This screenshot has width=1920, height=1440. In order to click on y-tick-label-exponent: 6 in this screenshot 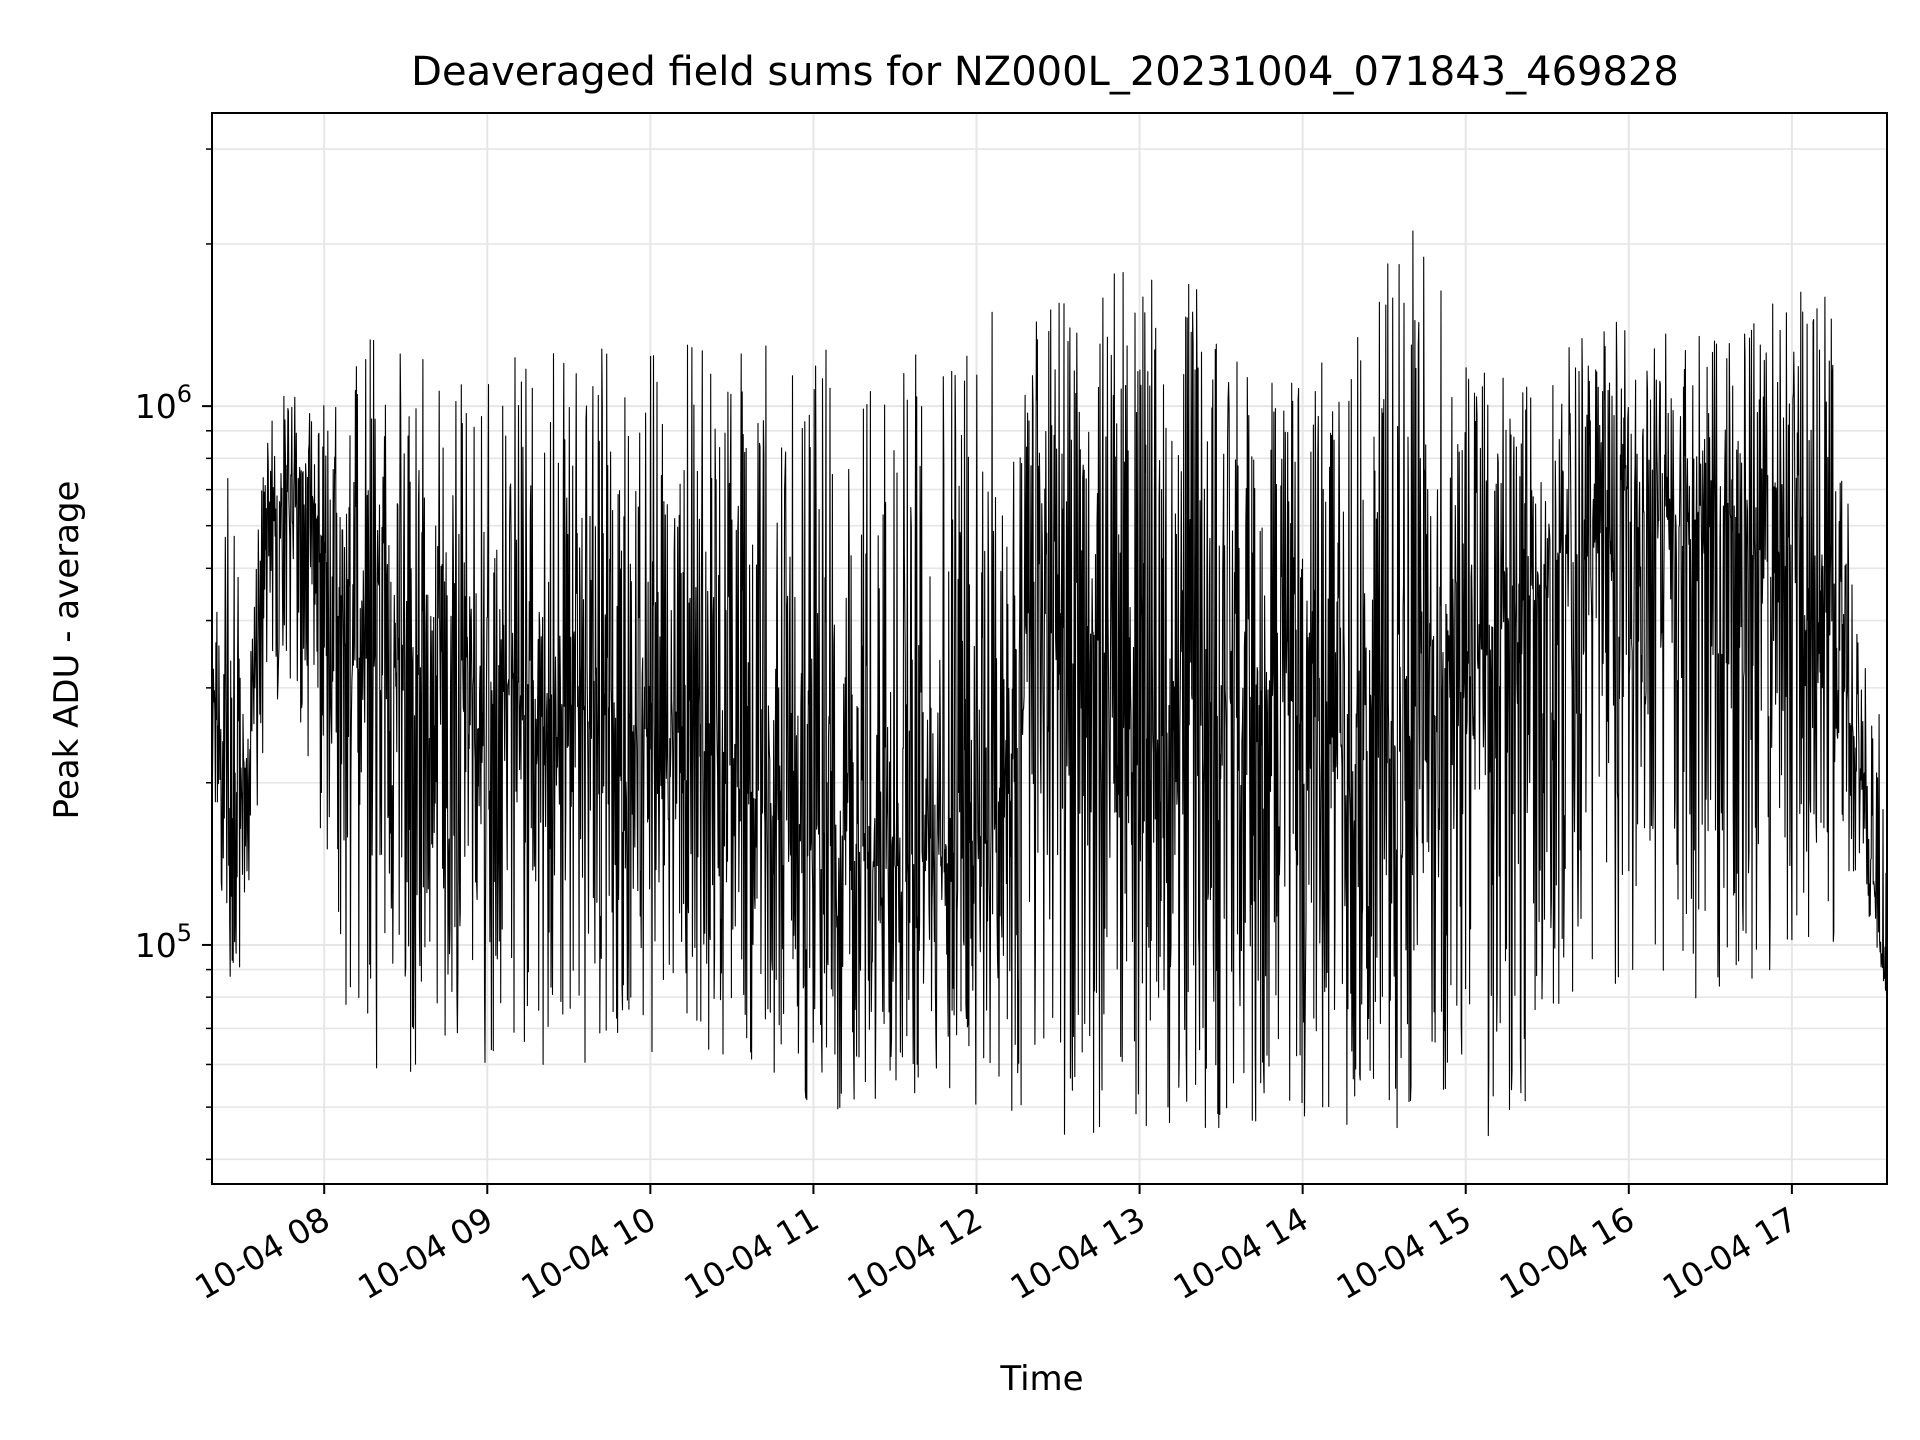, I will do `click(184, 394)`.